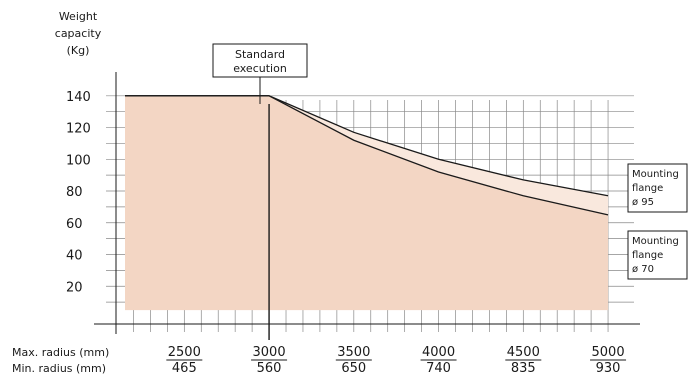  Describe the element at coordinates (74, 192) in the screenshot. I see `y-tick-label: 80` at that location.